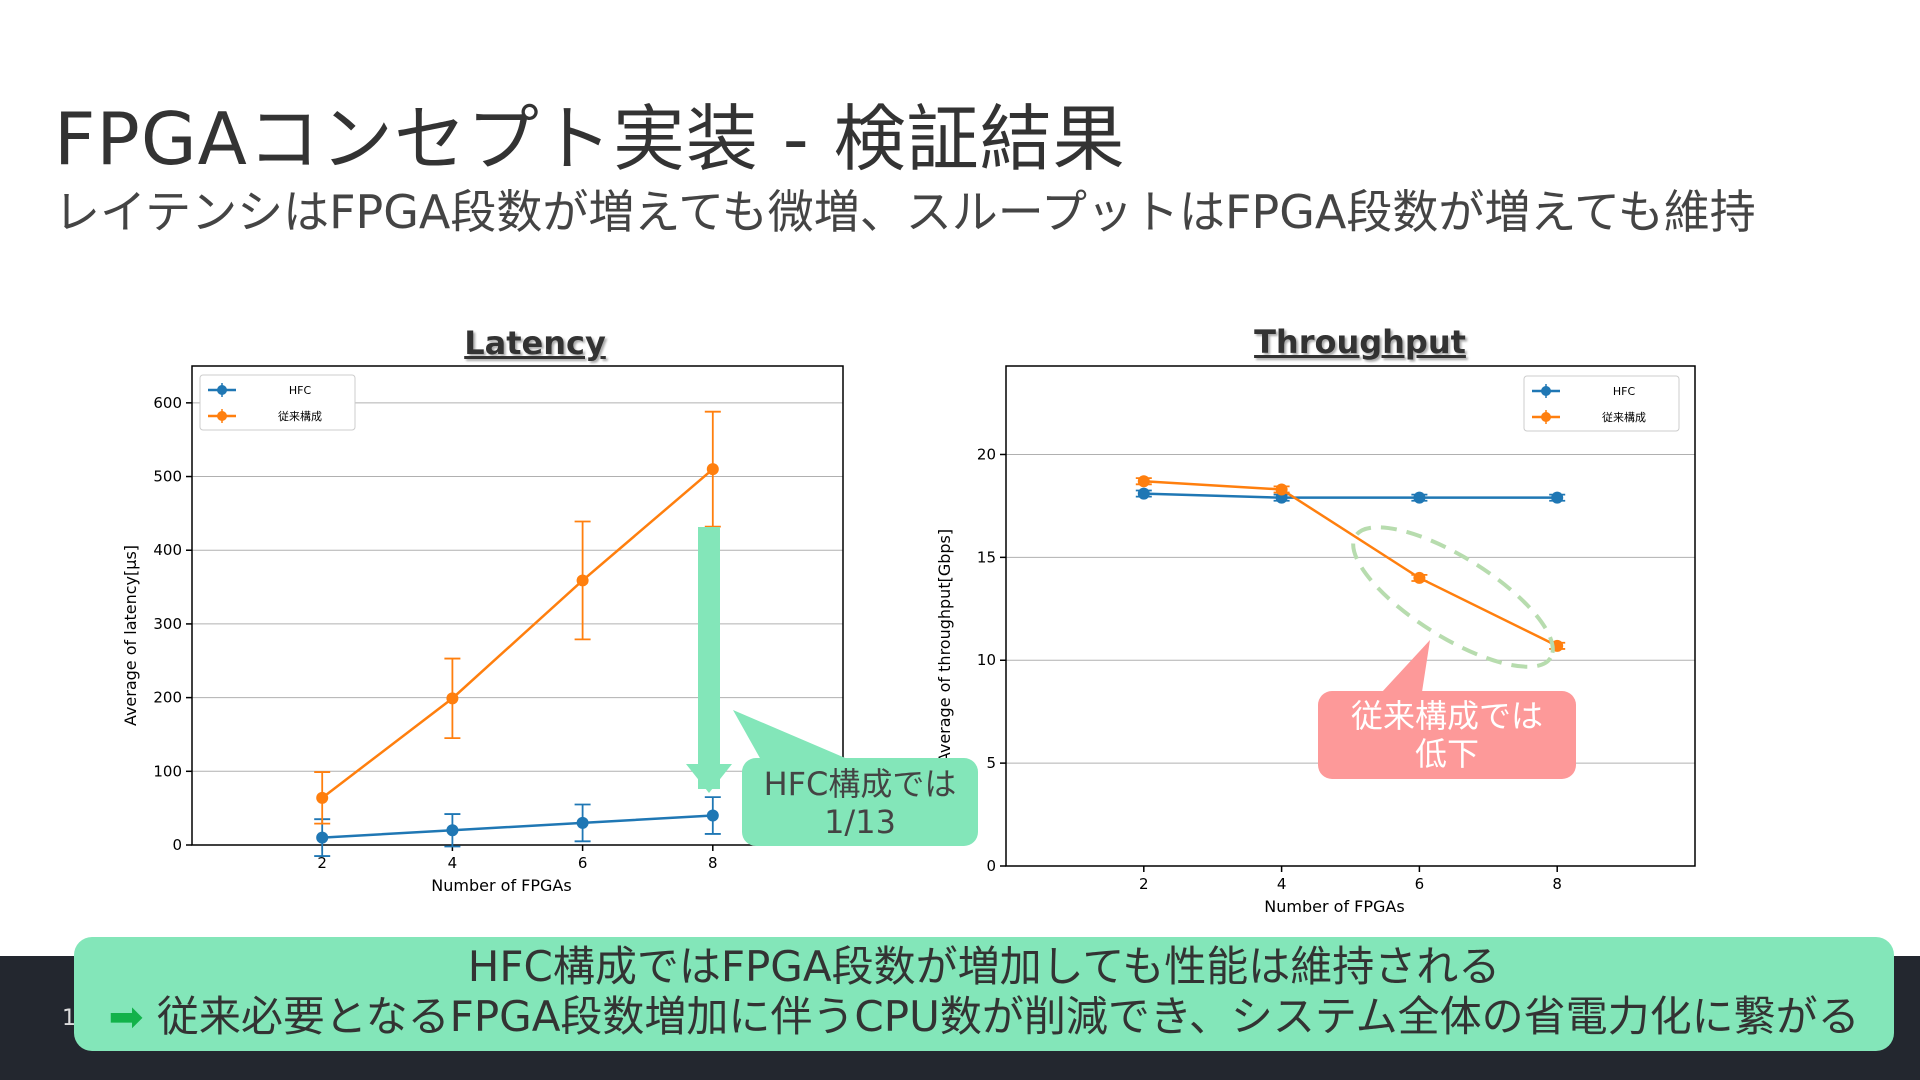 This screenshot has height=1080, width=1920. Describe the element at coordinates (590, 139) in the screenshot. I see `slide-title: FPGAコンセプト実装 - 検証結果` at that location.